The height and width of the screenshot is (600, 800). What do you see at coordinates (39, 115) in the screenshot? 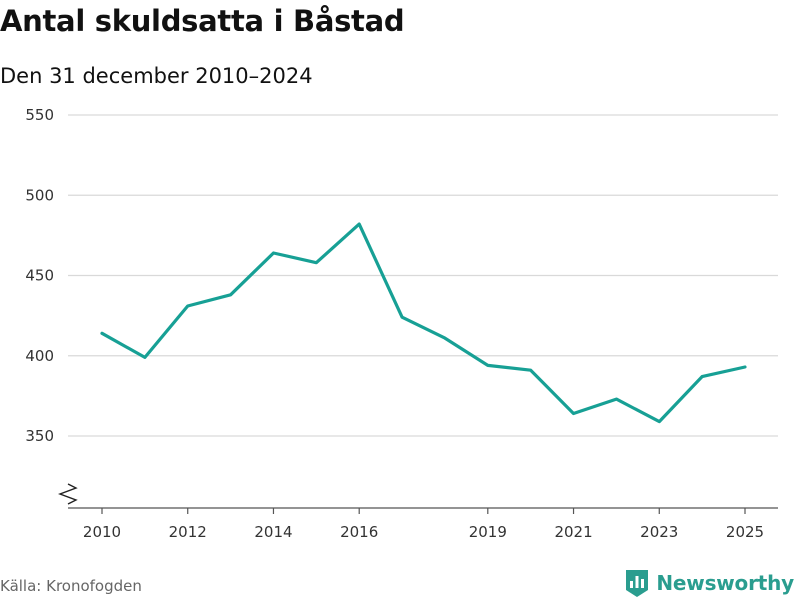
I see `y-tick-label: 550` at bounding box center [39, 115].